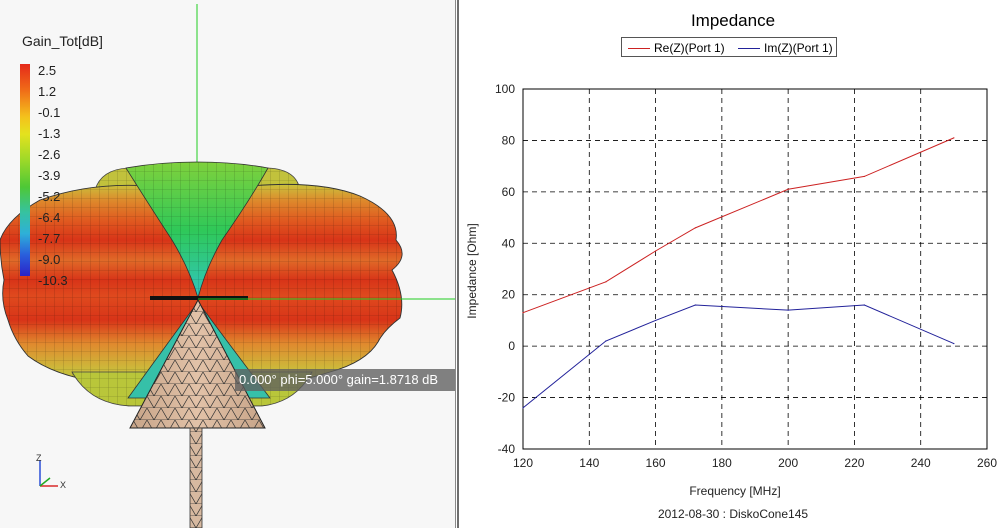 The image size is (1001, 528). What do you see at coordinates (589, 463) in the screenshot?
I see `x-tick-label: 140` at bounding box center [589, 463].